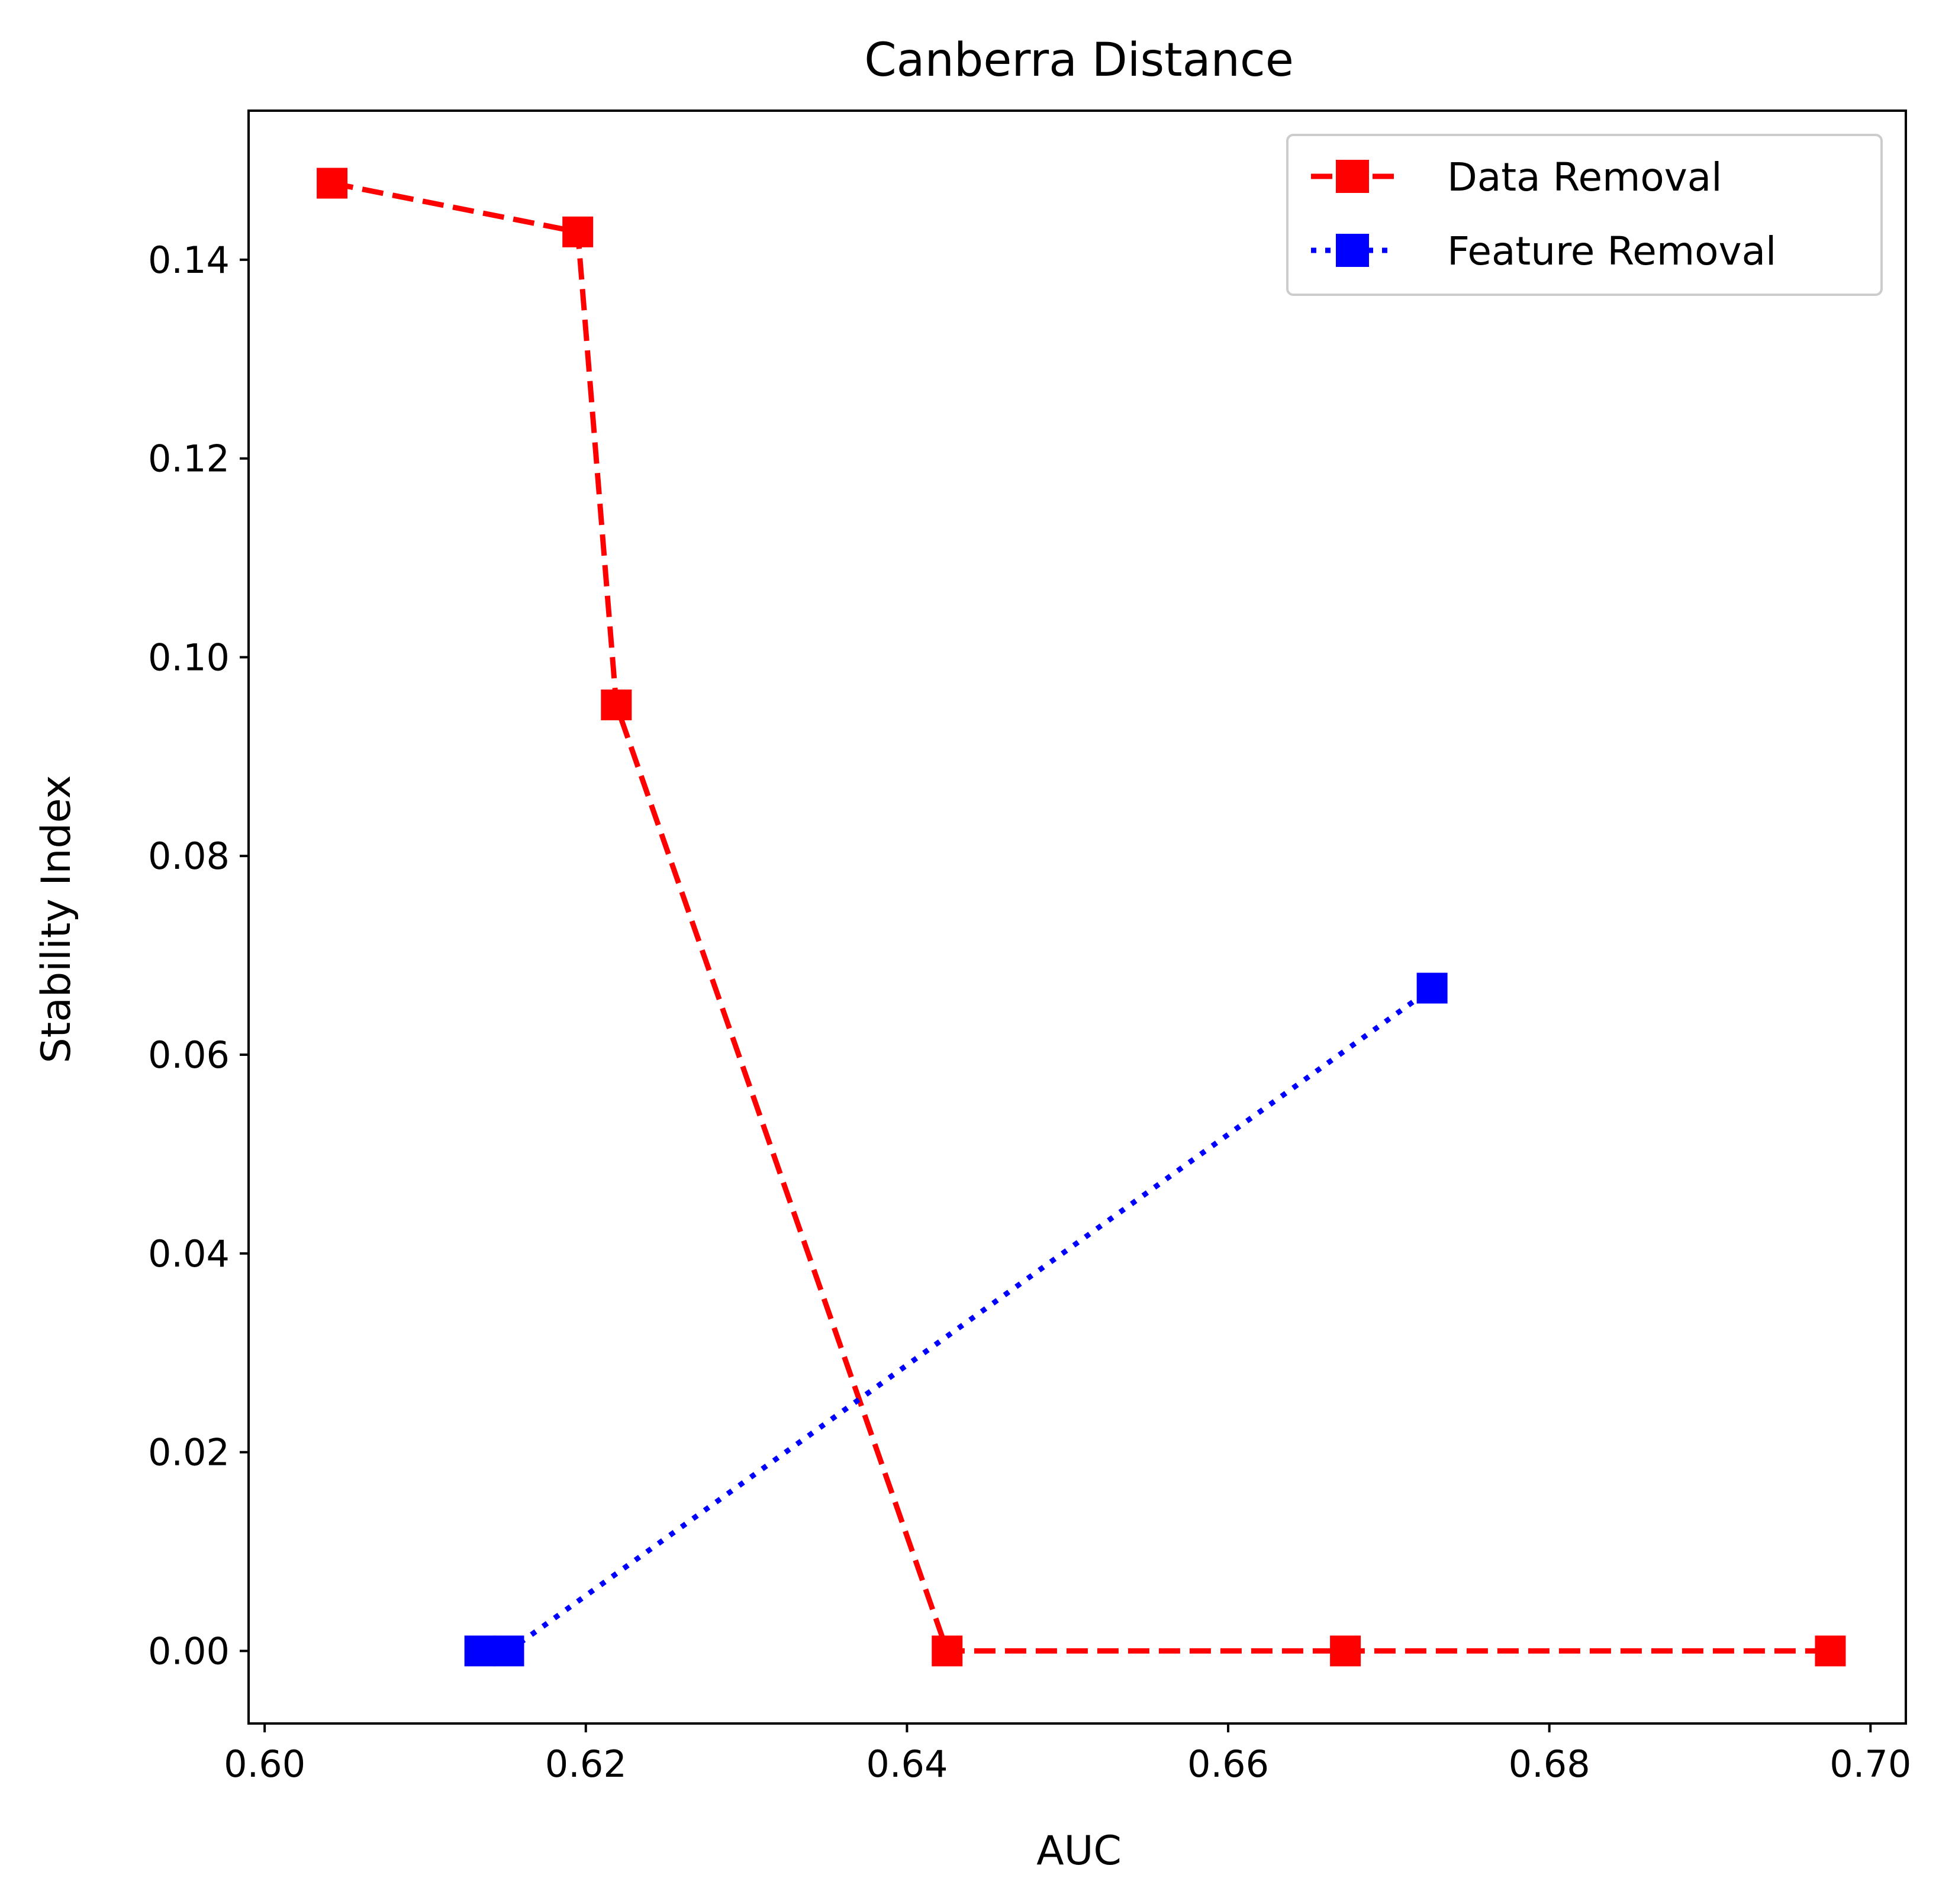  Describe the element at coordinates (1079, 60) in the screenshot. I see `chart-title: Canberra Distance` at that location.